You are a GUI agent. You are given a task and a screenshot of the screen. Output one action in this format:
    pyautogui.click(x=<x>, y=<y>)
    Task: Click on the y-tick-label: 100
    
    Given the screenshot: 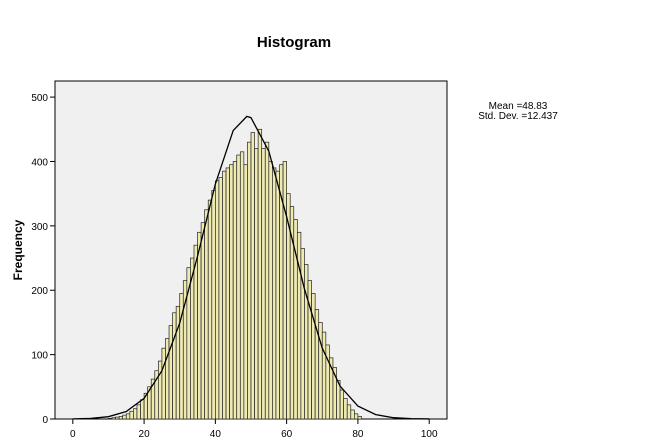 What is the action you would take?
    pyautogui.click(x=39, y=356)
    